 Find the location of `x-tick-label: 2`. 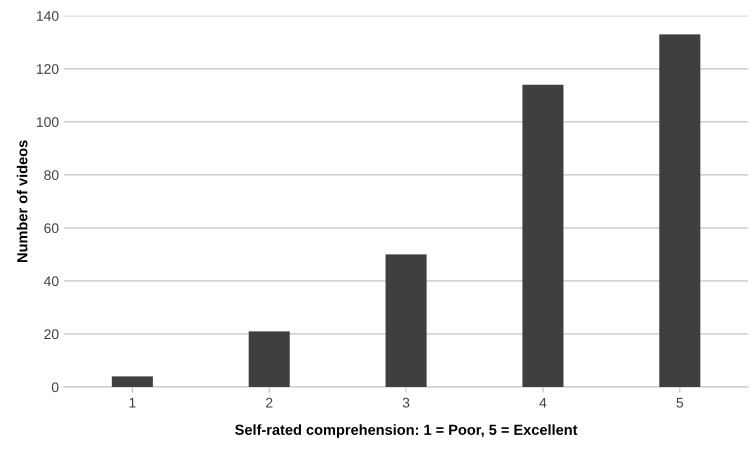

x-tick-label: 2 is located at coordinates (269, 403).